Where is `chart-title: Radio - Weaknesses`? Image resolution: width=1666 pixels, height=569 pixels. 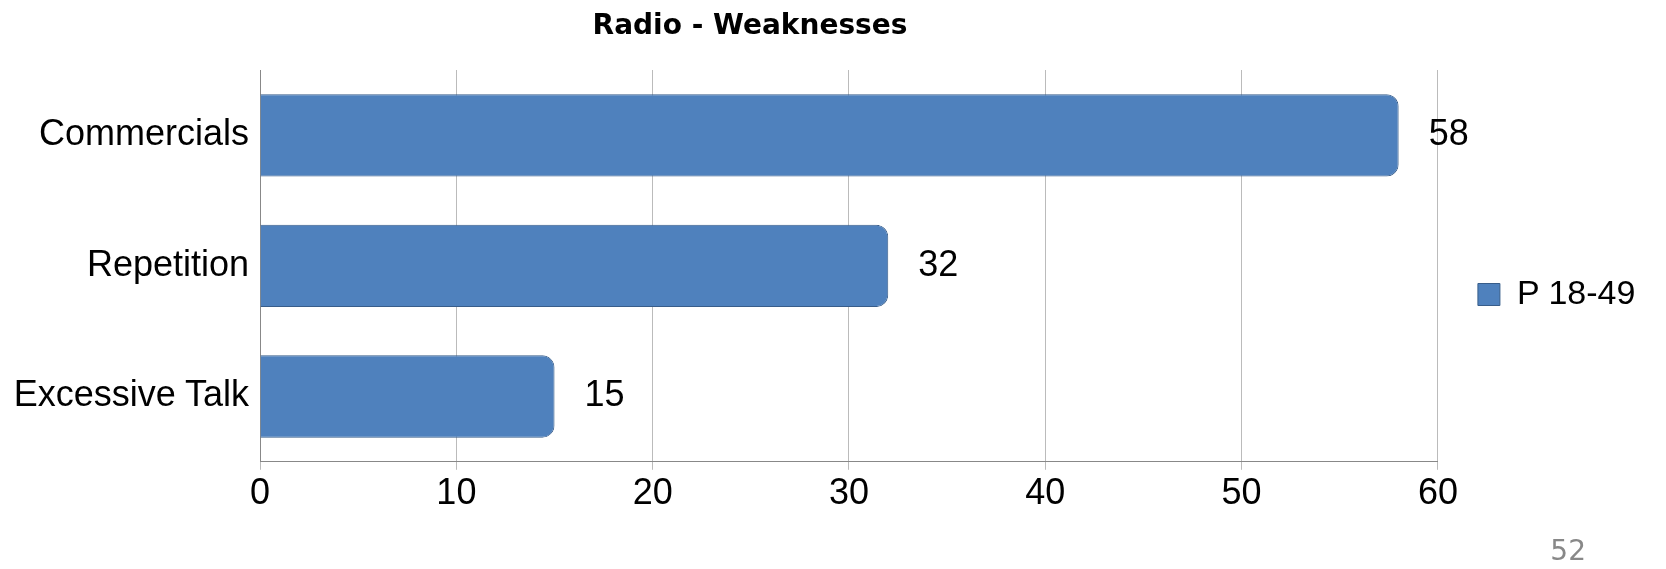
chart-title: Radio - Weaknesses is located at coordinates (750, 24).